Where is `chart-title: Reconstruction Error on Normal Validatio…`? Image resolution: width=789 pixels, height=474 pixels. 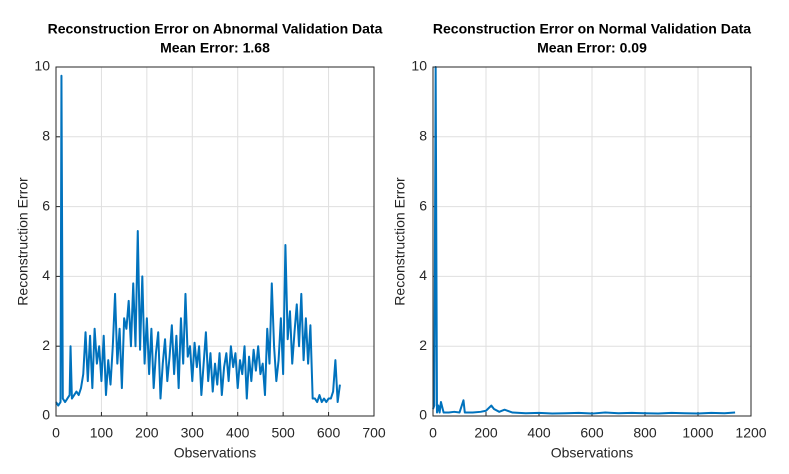
chart-title: Reconstruction Error on Normal Validatio… is located at coordinates (592, 29).